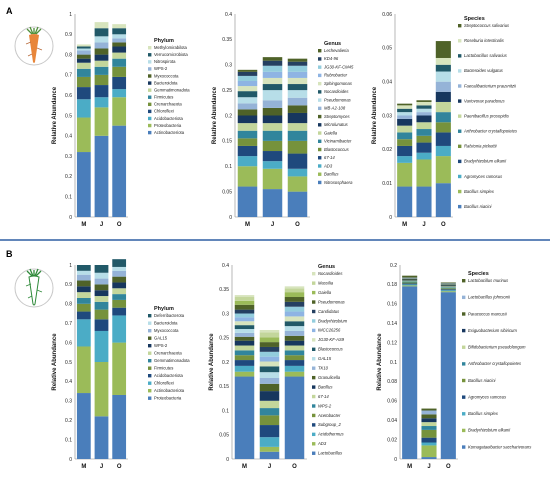  Describe the element at coordinates (161, 338) in the screenshot. I see `legend-item: GAL15` at that location.